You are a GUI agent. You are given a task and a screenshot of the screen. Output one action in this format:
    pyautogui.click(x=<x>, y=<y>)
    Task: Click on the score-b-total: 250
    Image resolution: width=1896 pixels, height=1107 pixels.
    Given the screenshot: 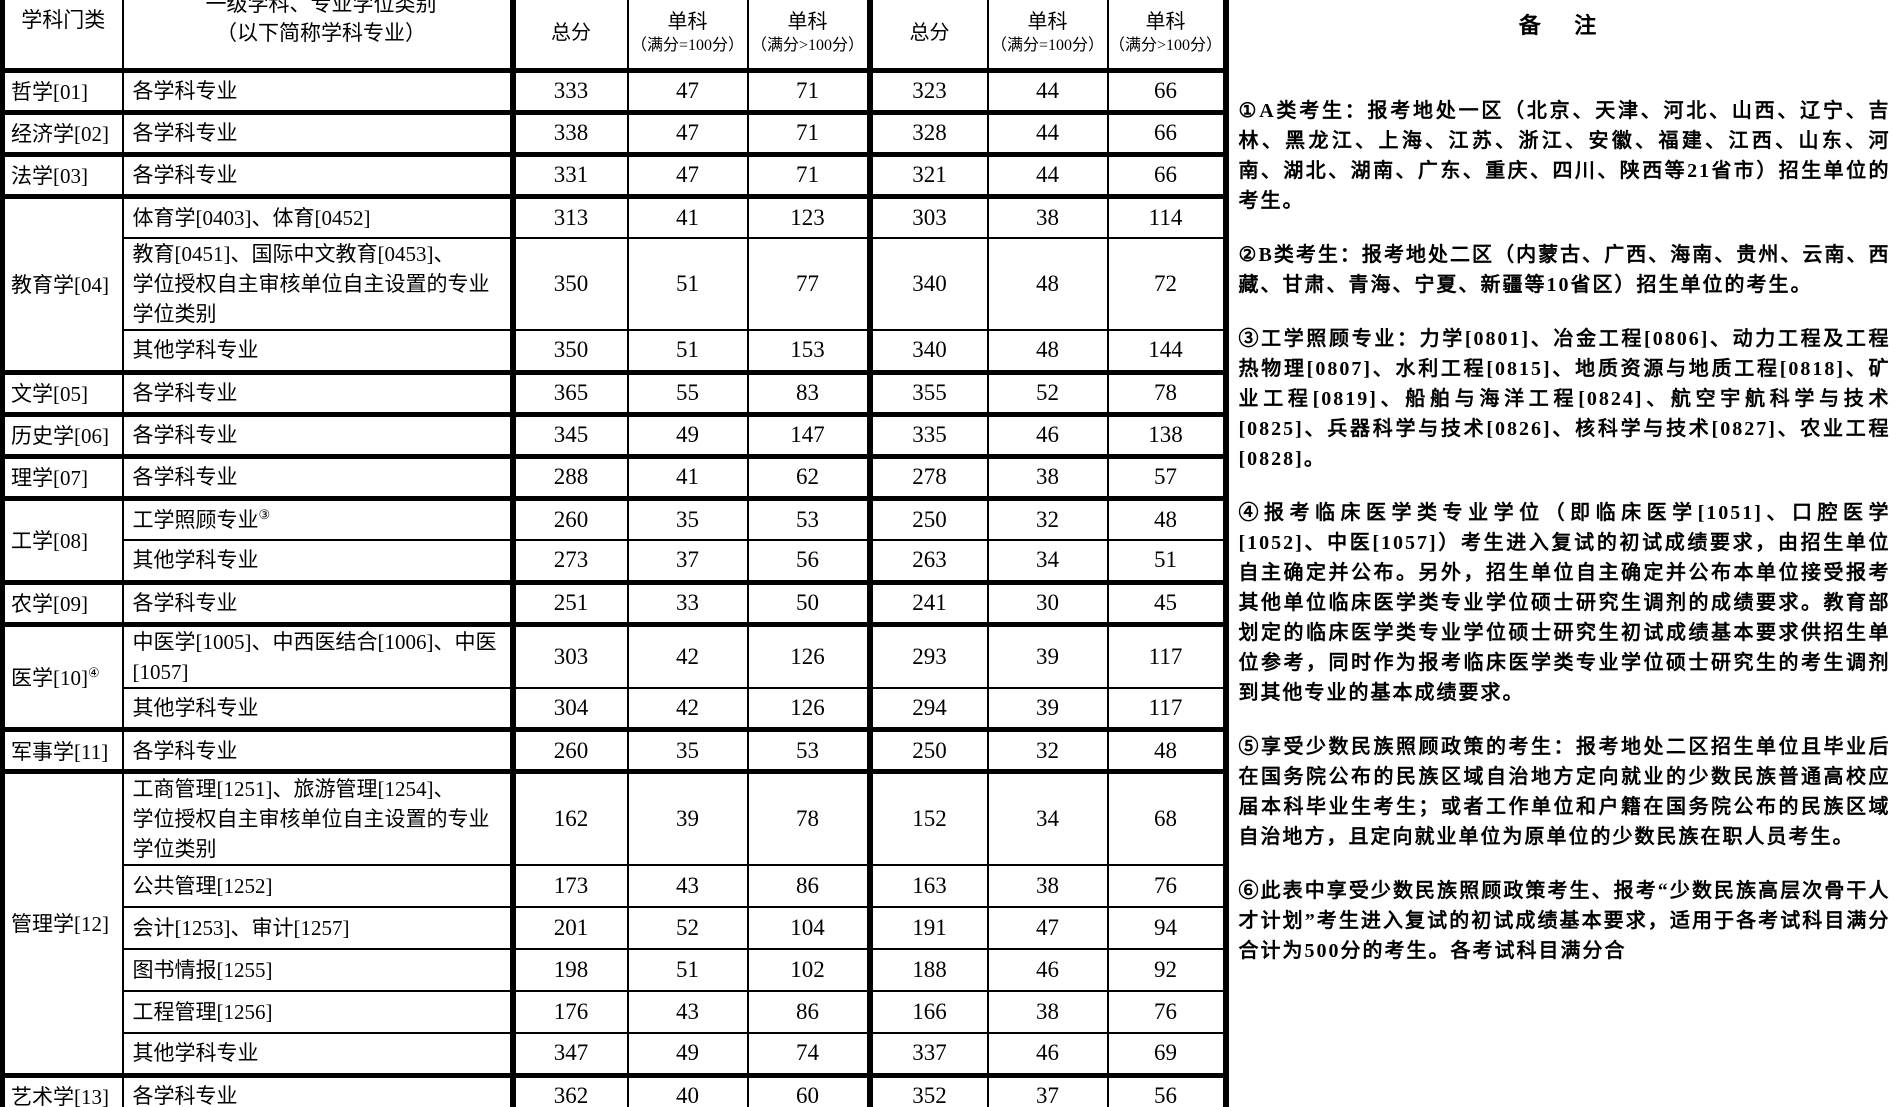 What is the action you would take?
    pyautogui.click(x=927, y=750)
    